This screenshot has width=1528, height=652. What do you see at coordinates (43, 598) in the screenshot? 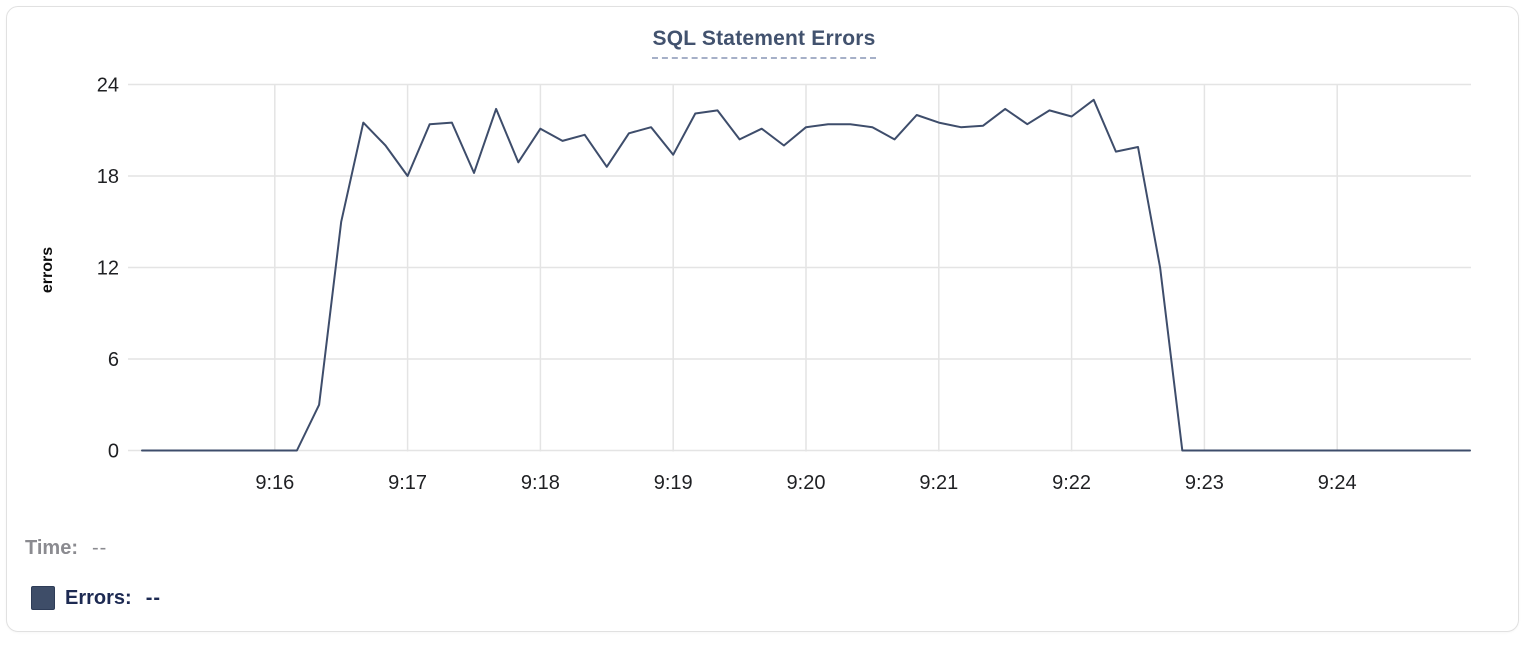
I see `errors-series-swatch` at bounding box center [43, 598].